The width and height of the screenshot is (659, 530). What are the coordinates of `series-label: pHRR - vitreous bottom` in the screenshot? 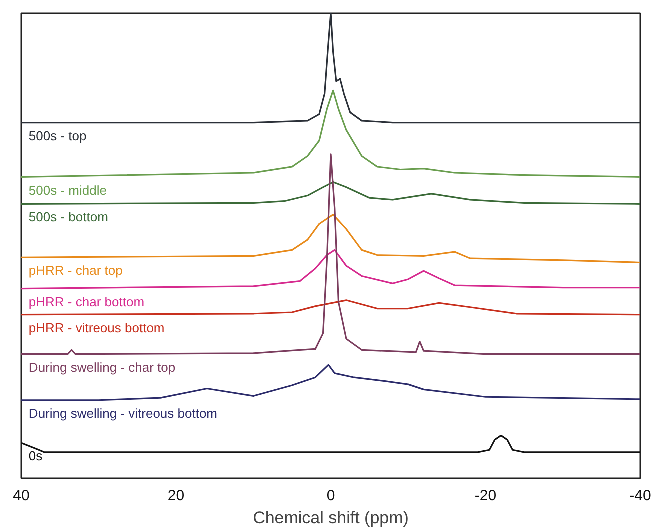 It's located at (96, 328).